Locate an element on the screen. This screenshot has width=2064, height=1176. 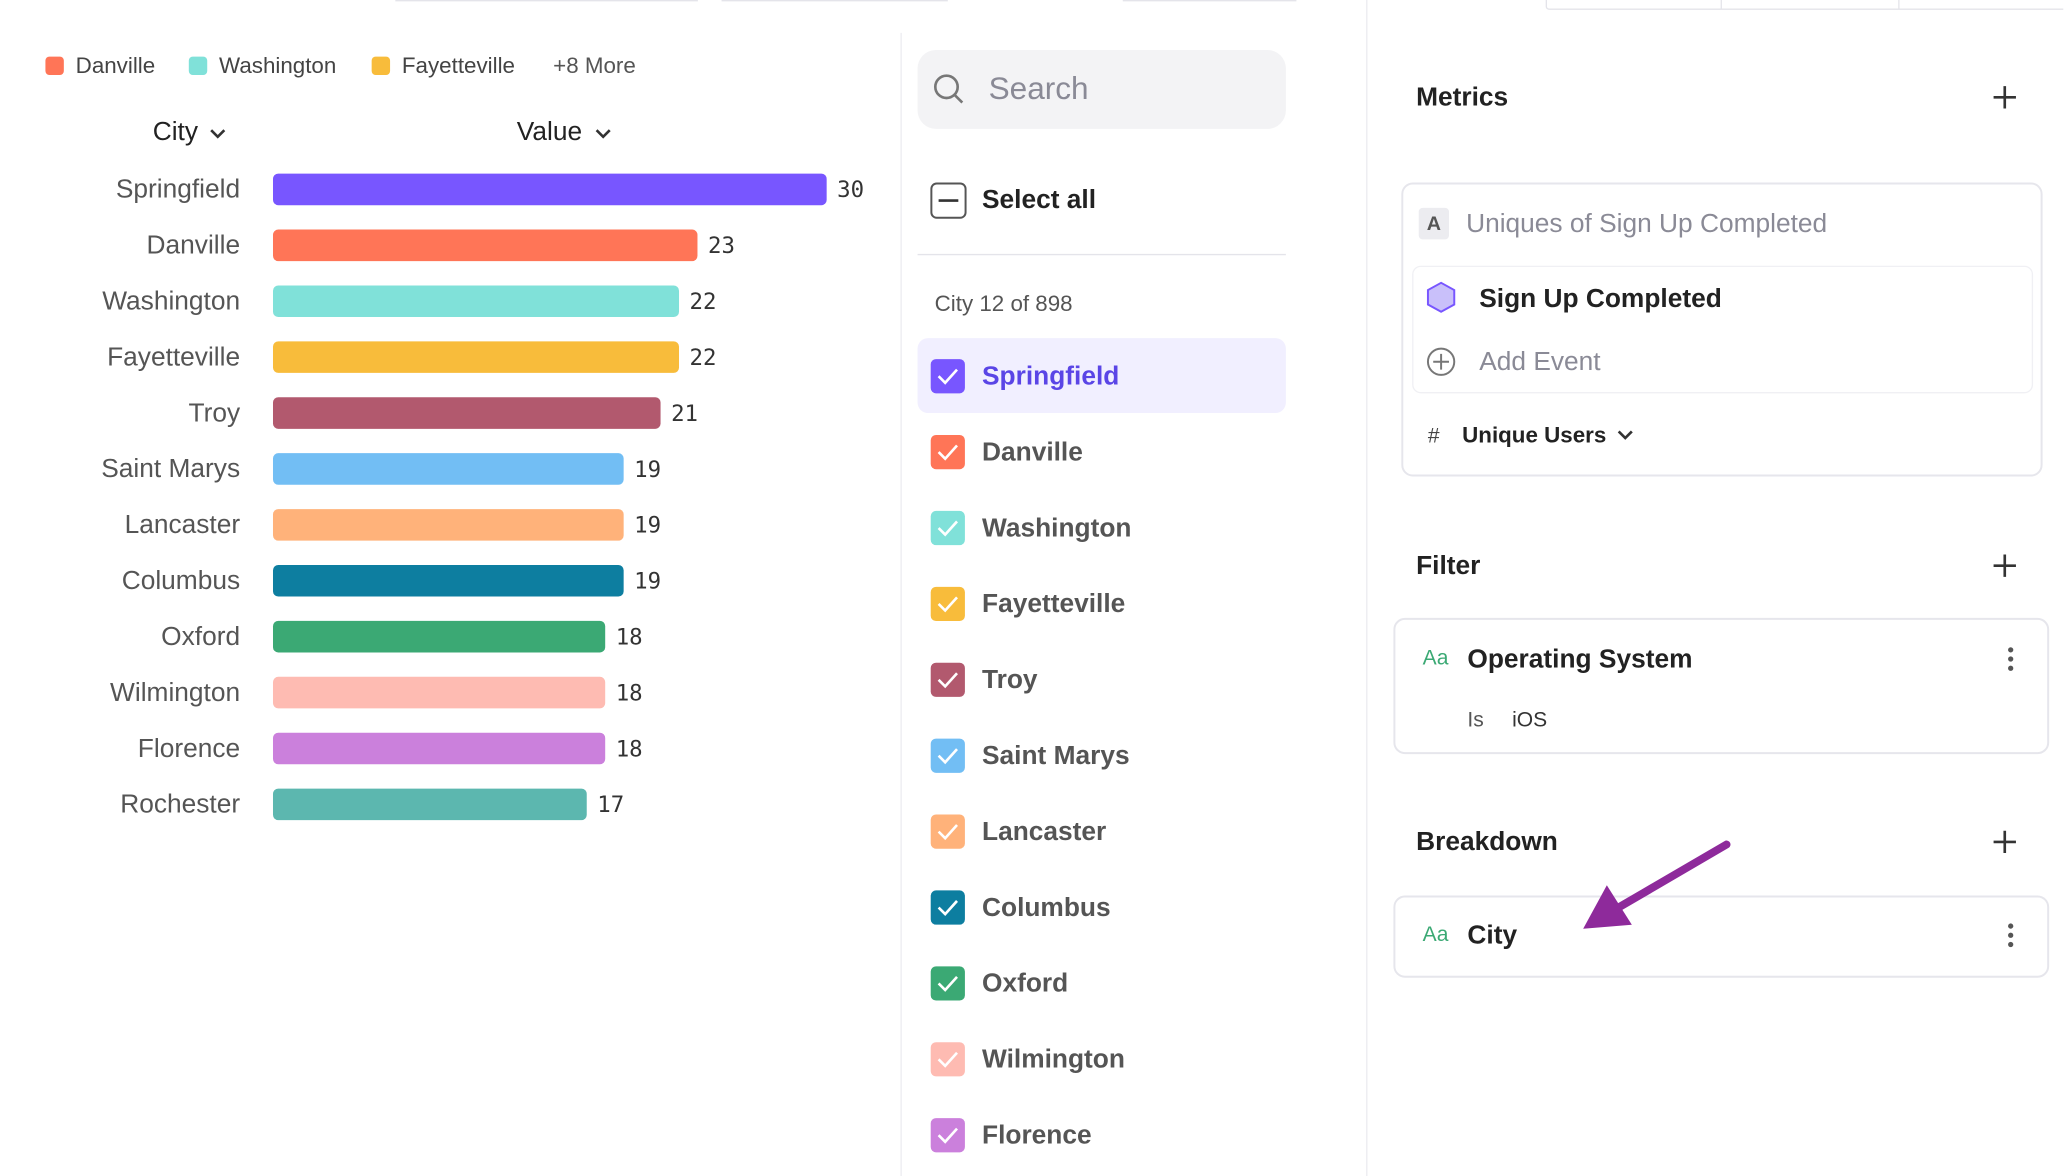
list-item-label: Florence is located at coordinates (1037, 1134).